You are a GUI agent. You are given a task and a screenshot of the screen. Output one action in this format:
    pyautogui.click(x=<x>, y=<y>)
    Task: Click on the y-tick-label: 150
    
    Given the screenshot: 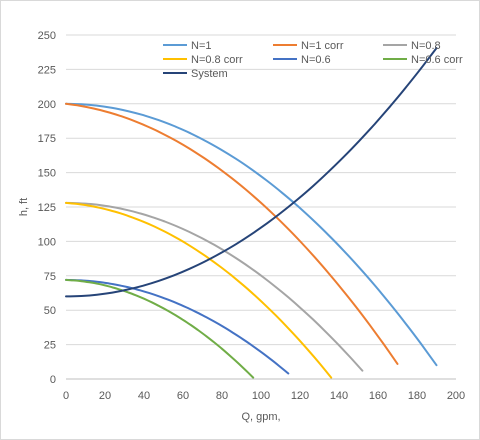 What is the action you would take?
    pyautogui.click(x=47, y=174)
    